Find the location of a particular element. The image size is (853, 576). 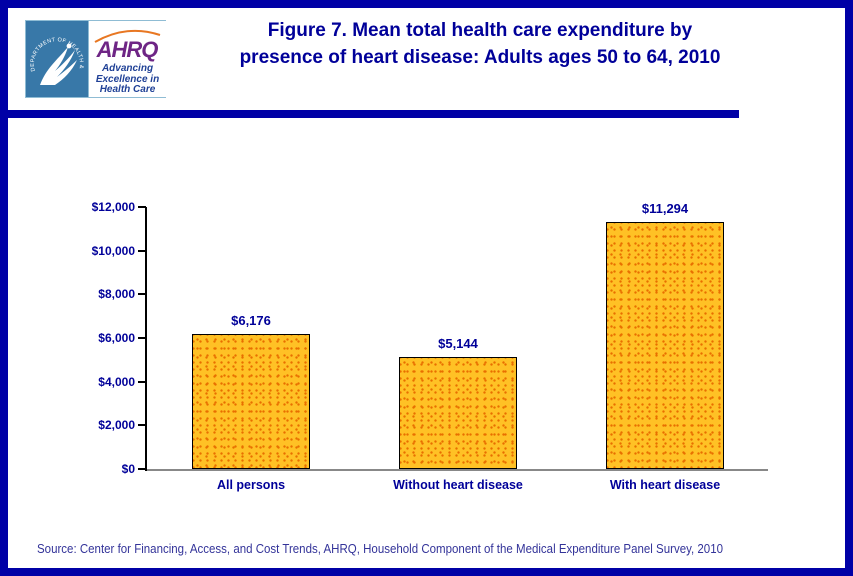

y-tick-label: $12,000 is located at coordinates (113, 207).